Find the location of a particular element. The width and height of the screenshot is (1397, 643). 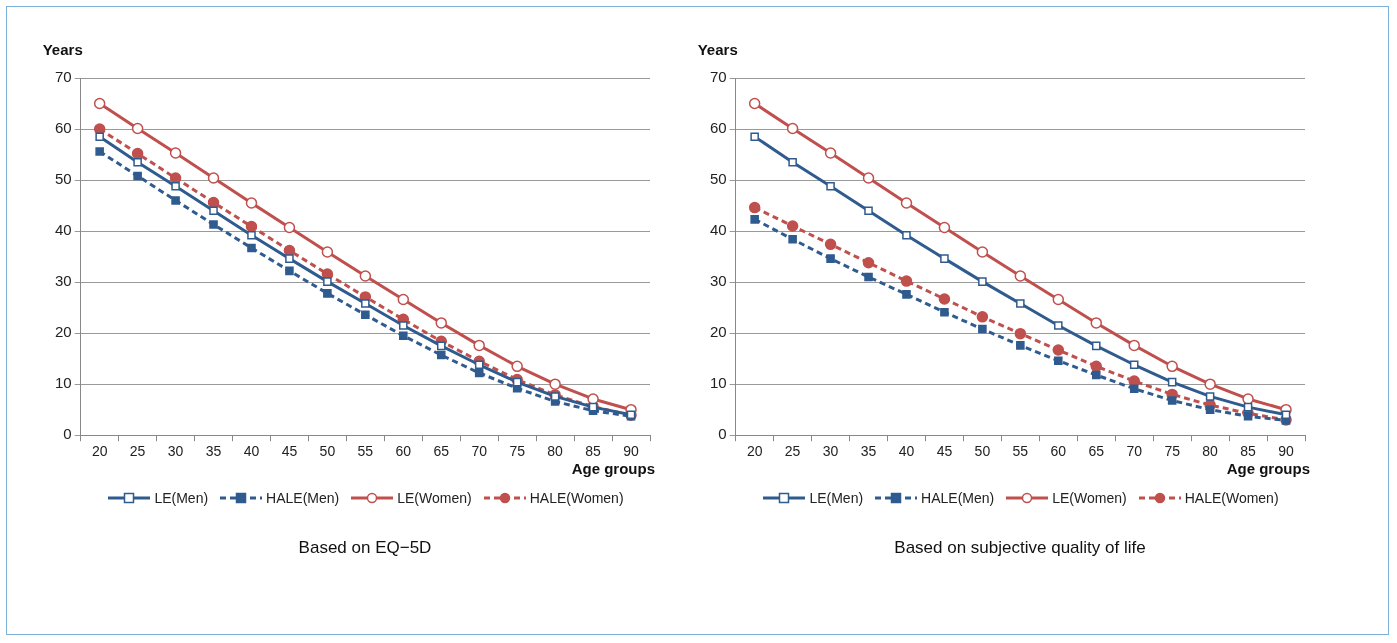

text: Based on EQ−5D is located at coordinates (365, 548).